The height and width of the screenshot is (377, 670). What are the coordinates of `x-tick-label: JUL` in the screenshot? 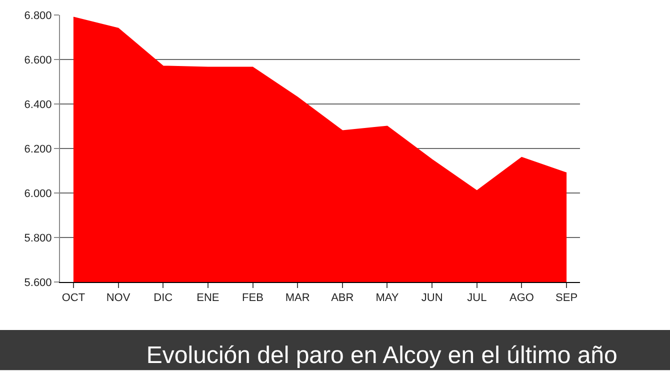 It's located at (477, 298).